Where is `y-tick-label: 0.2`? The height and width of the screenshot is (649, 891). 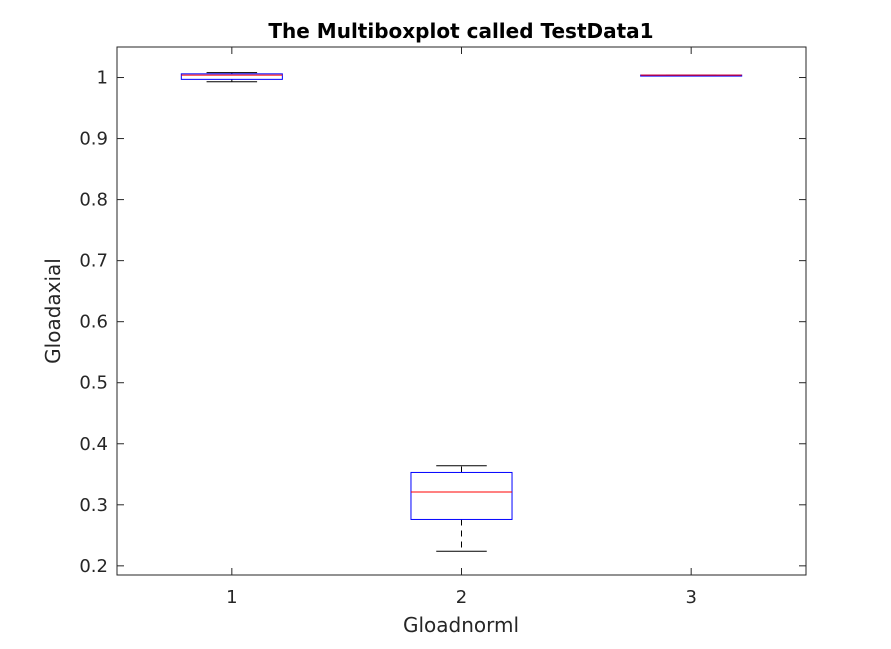
y-tick-label: 0.2 is located at coordinates (93, 566).